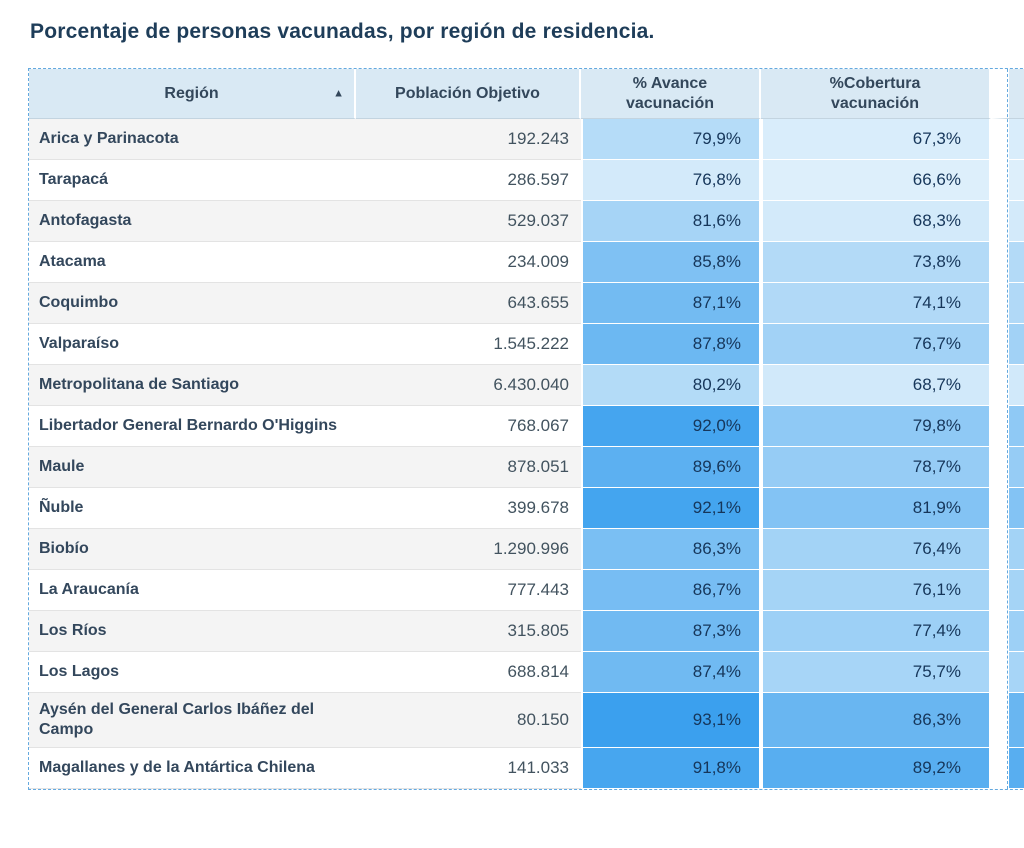 The image size is (1024, 848). Describe the element at coordinates (468, 303) in the screenshot. I see `poblacion-cell: 643.655` at that location.